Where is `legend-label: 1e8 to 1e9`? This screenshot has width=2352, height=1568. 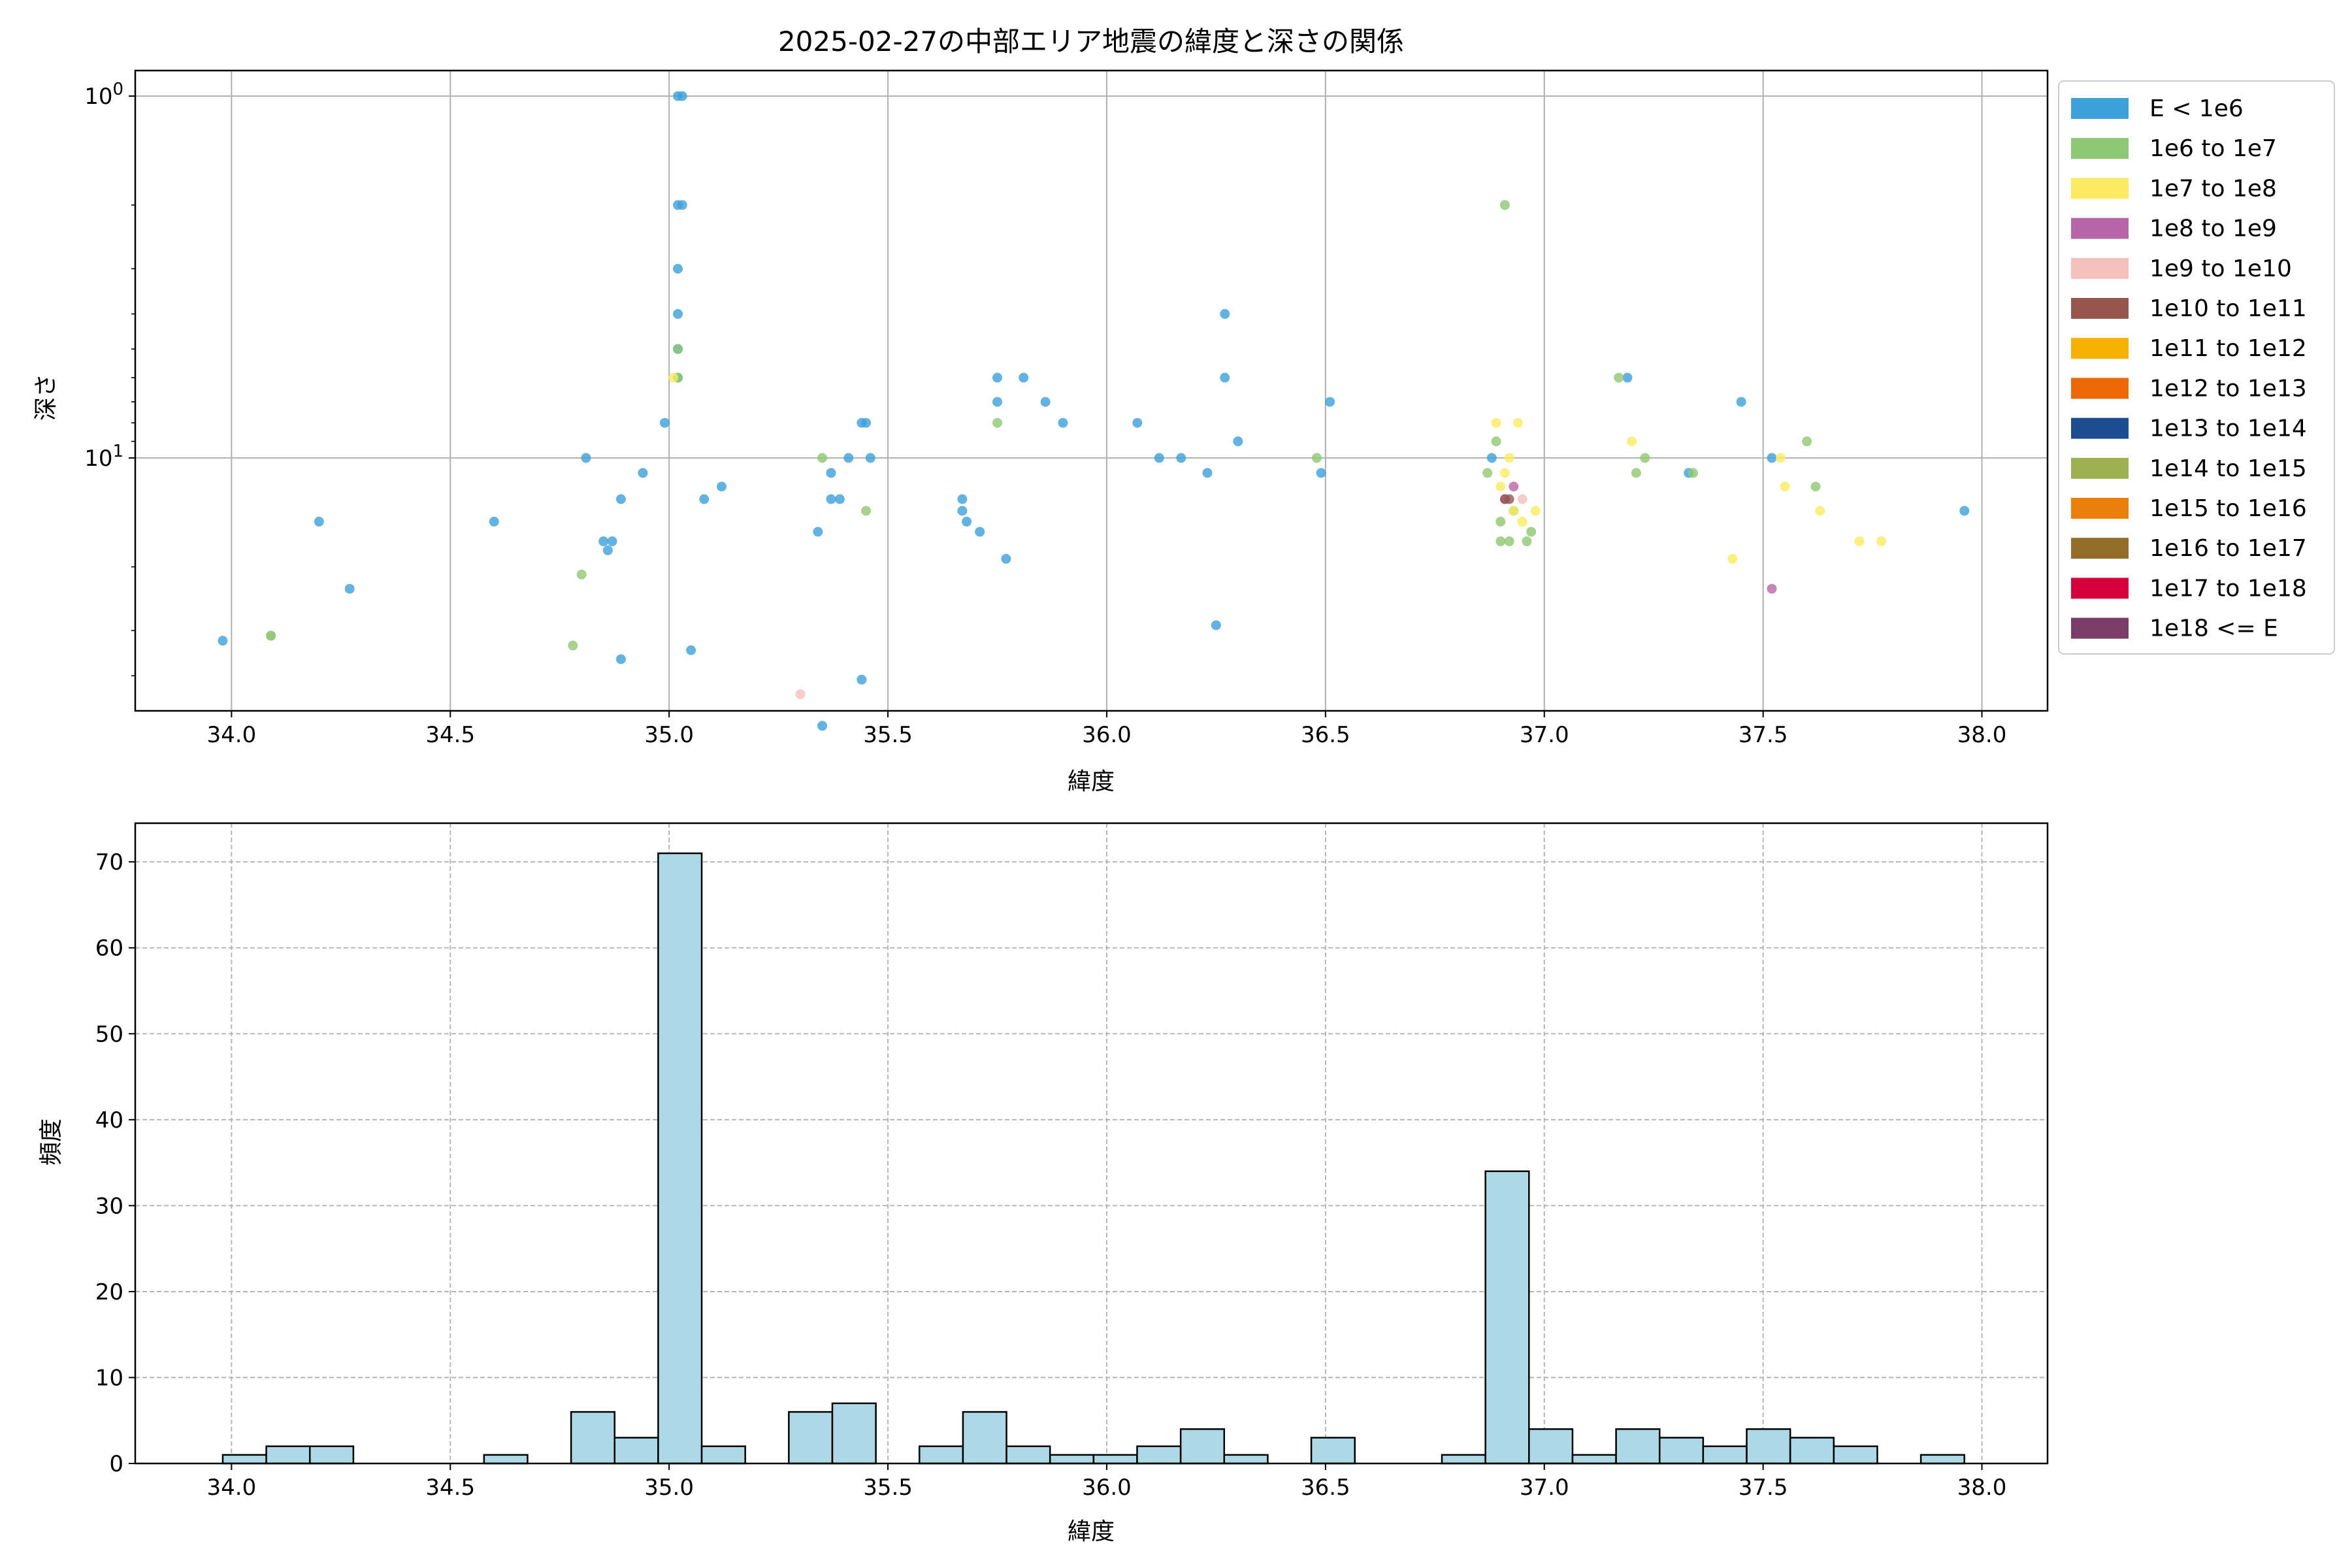 legend-label: 1e8 to 1e9 is located at coordinates (2213, 229).